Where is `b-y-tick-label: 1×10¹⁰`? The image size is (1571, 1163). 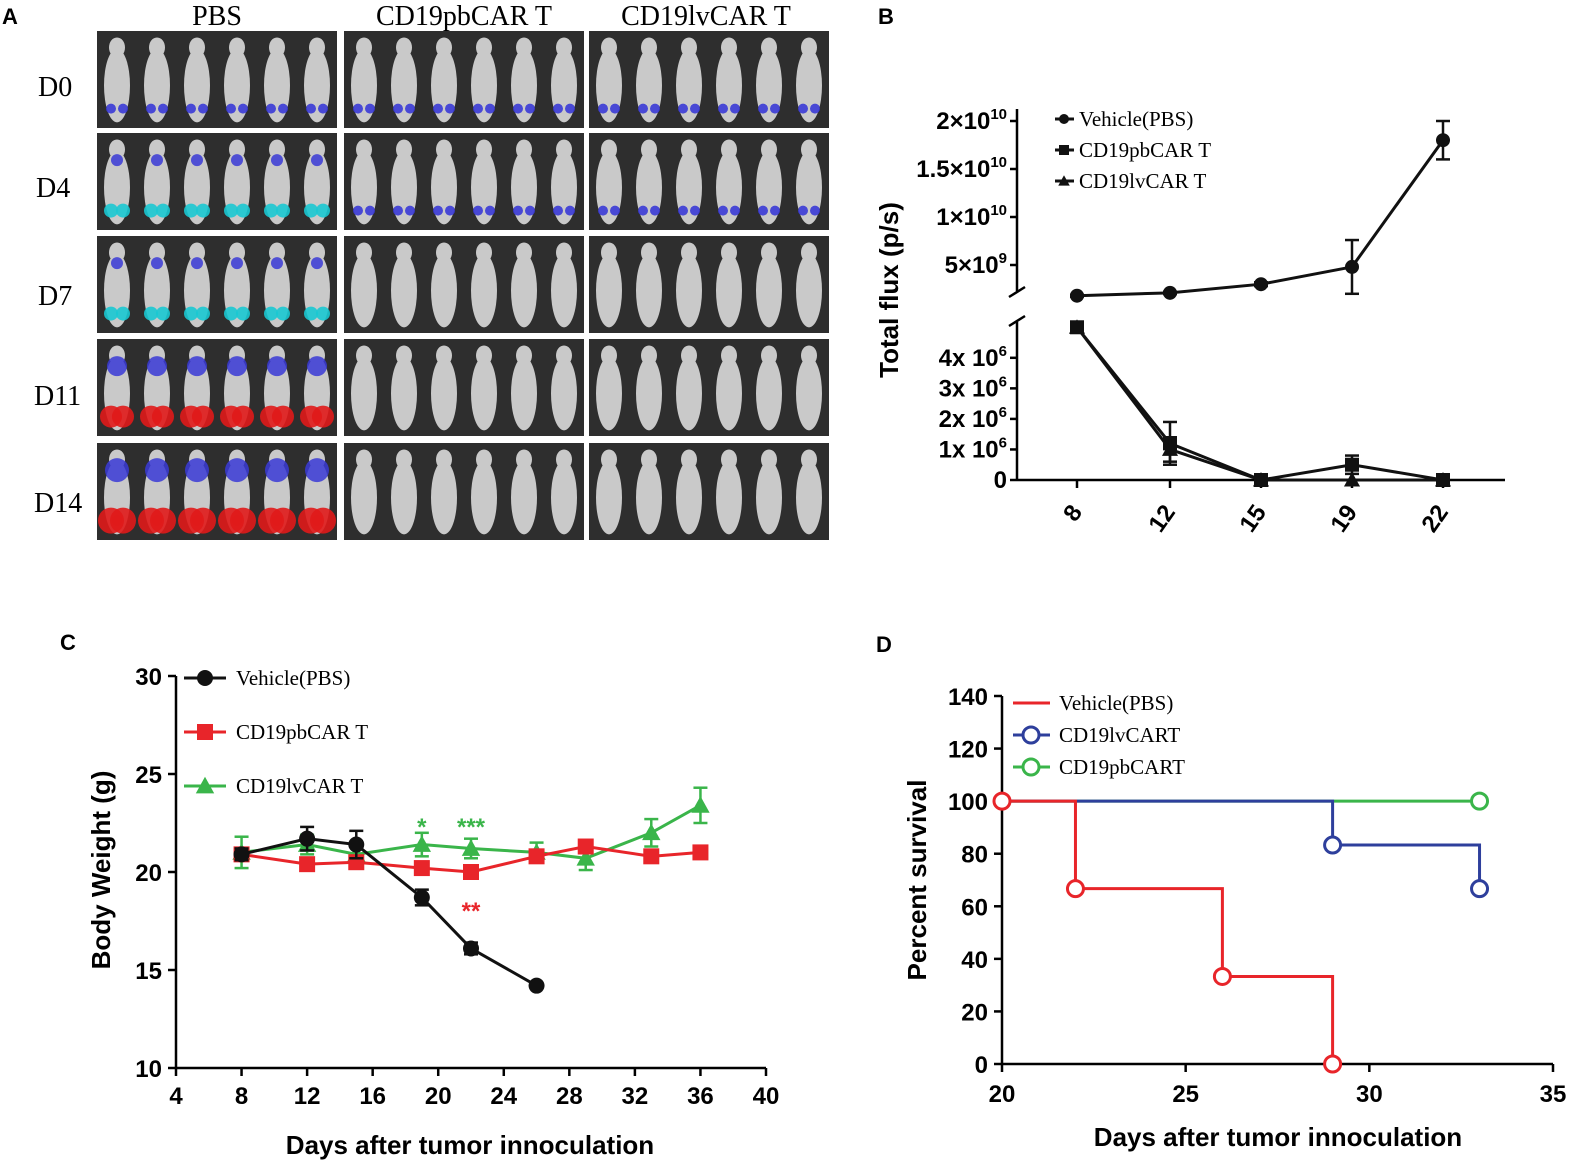
b-y-tick-label: 1×10¹⁰ is located at coordinates (971, 216).